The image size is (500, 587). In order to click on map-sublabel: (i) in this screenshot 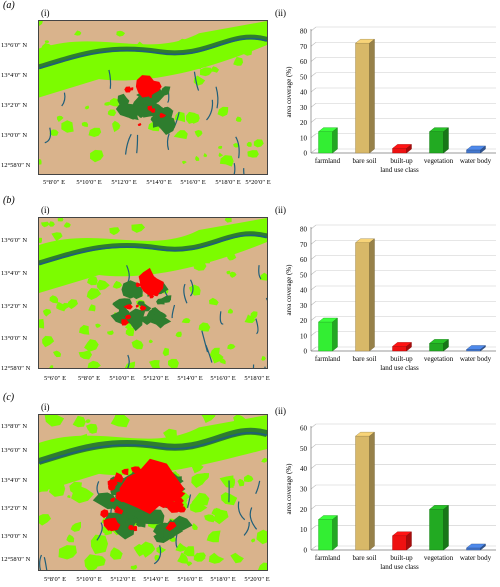, I will do `click(45, 210)`.